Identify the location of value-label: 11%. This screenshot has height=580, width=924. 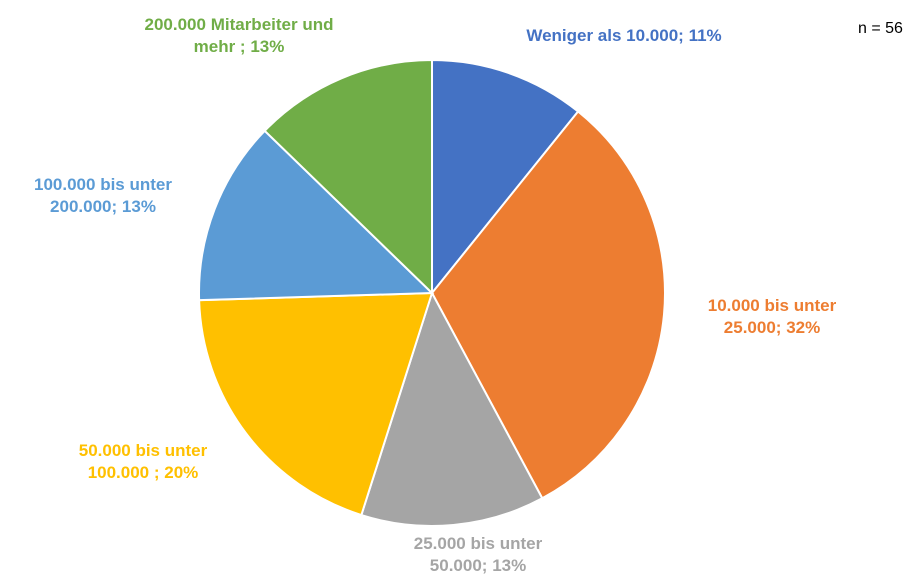
(705, 35).